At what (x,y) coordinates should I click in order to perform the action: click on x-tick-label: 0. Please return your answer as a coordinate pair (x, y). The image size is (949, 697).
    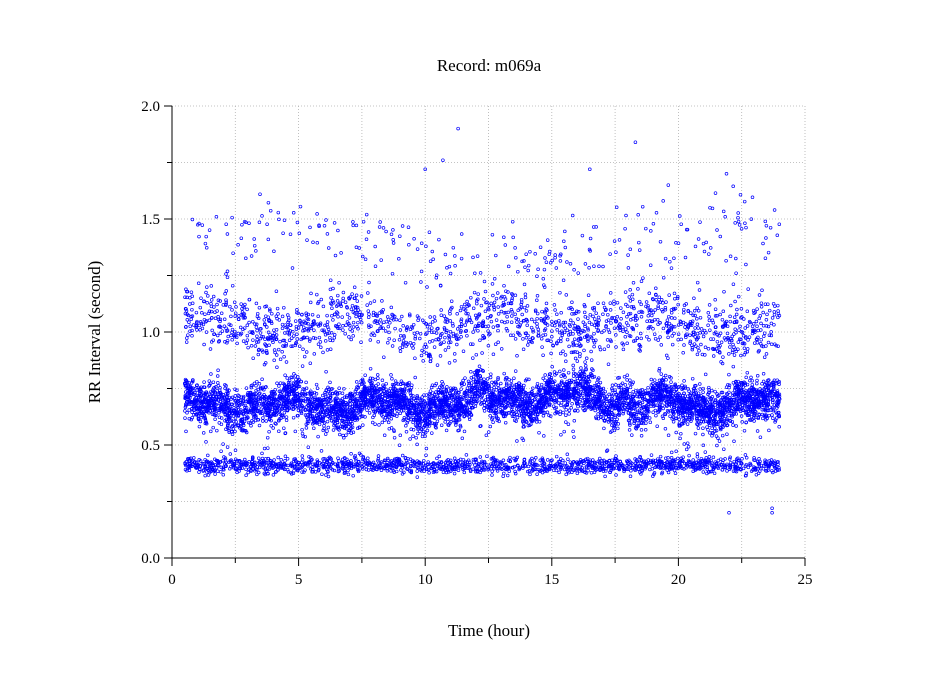
    Looking at the image, I should click on (172, 580).